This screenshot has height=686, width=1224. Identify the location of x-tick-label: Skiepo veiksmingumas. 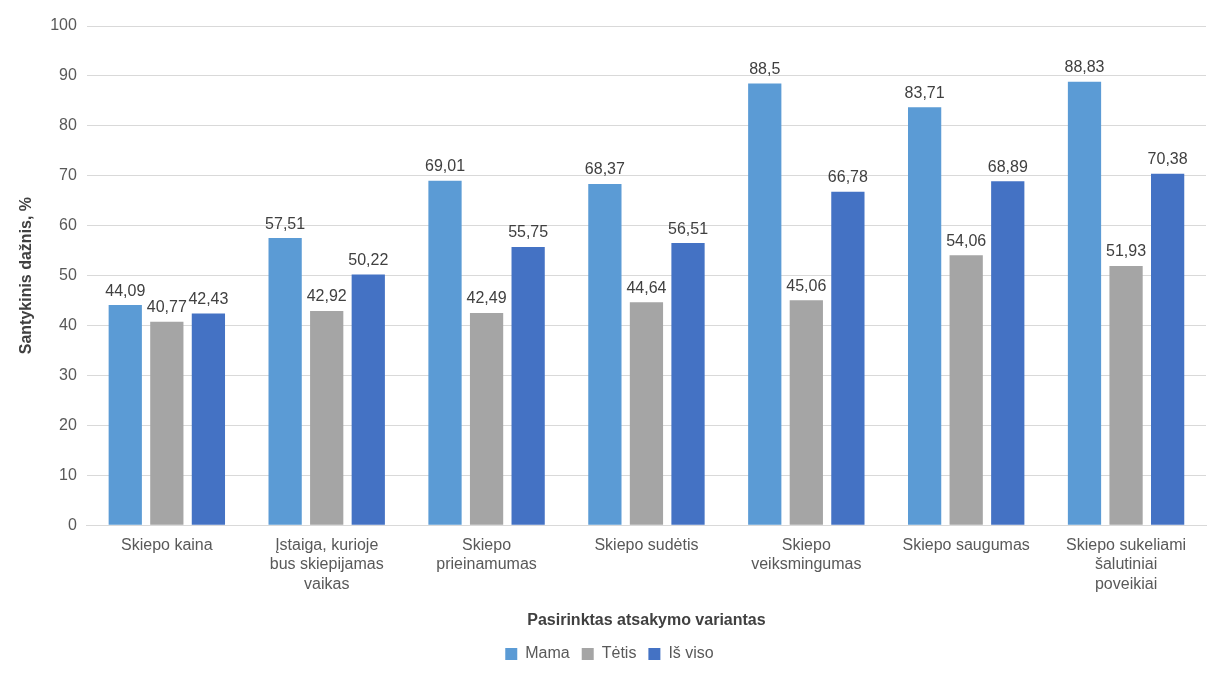
(806, 554).